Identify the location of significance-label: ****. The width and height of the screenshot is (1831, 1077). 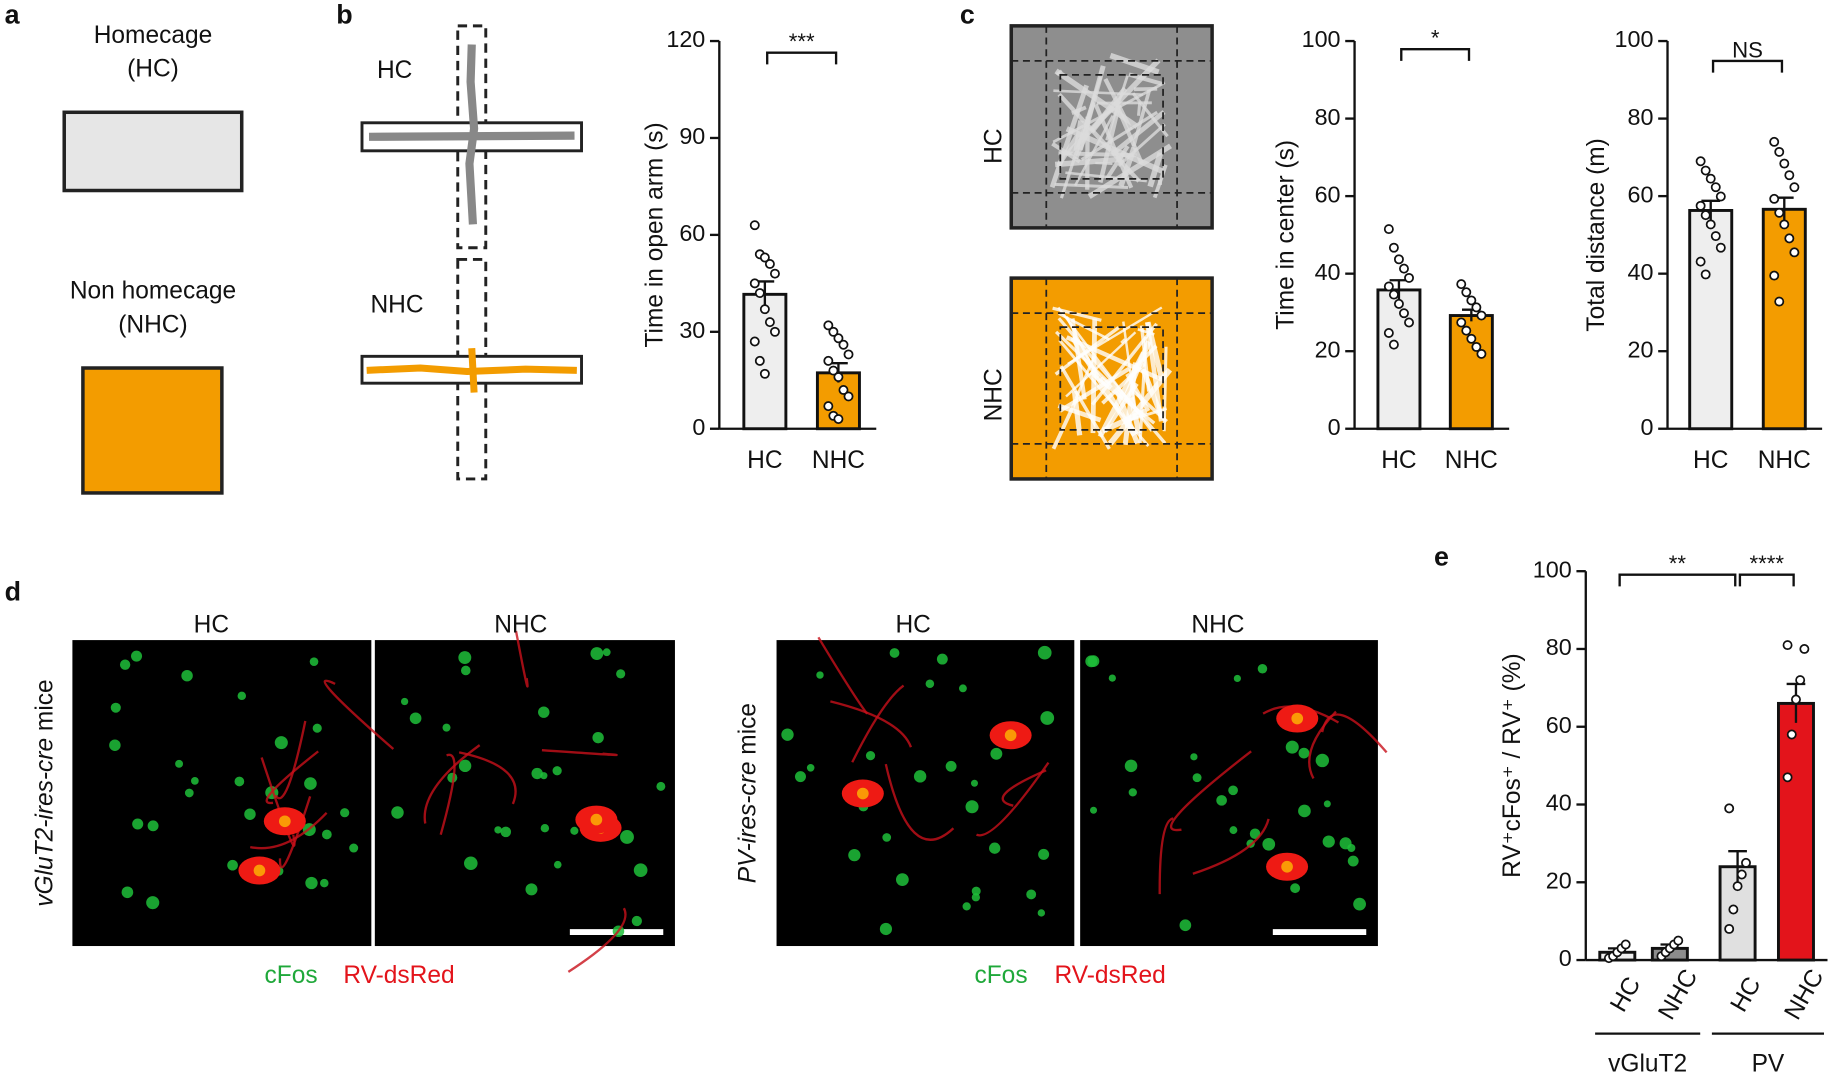
(1767, 563).